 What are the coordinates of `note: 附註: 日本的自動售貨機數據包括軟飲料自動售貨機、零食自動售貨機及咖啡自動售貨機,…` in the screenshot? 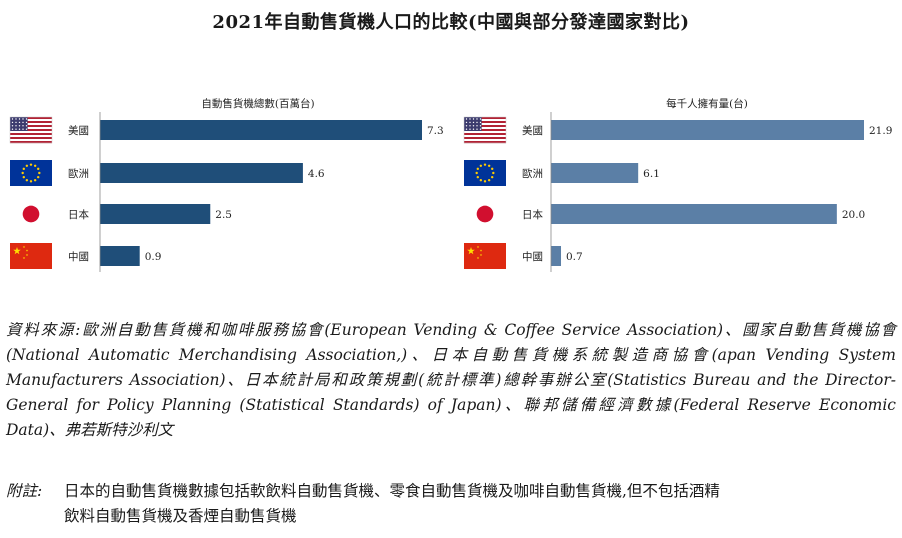 It's located at (451, 504).